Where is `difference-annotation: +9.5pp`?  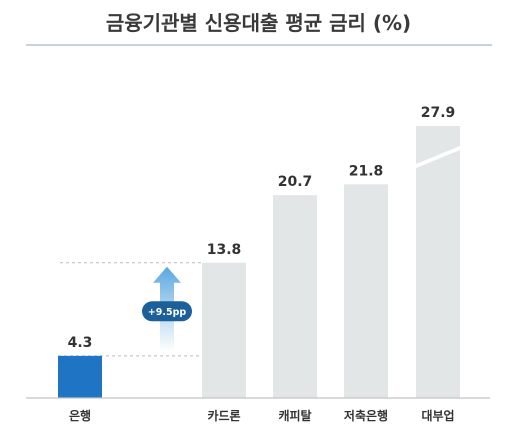 difference-annotation: +9.5pp is located at coordinates (167, 309).